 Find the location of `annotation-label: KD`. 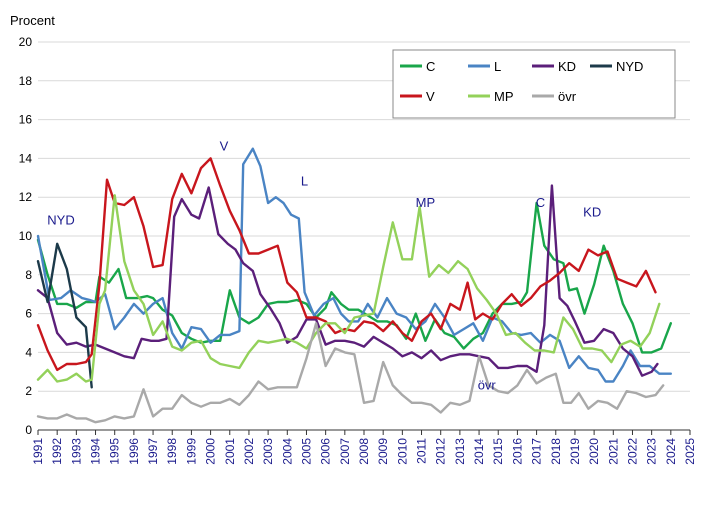

annotation-label: KD is located at coordinates (592, 212).